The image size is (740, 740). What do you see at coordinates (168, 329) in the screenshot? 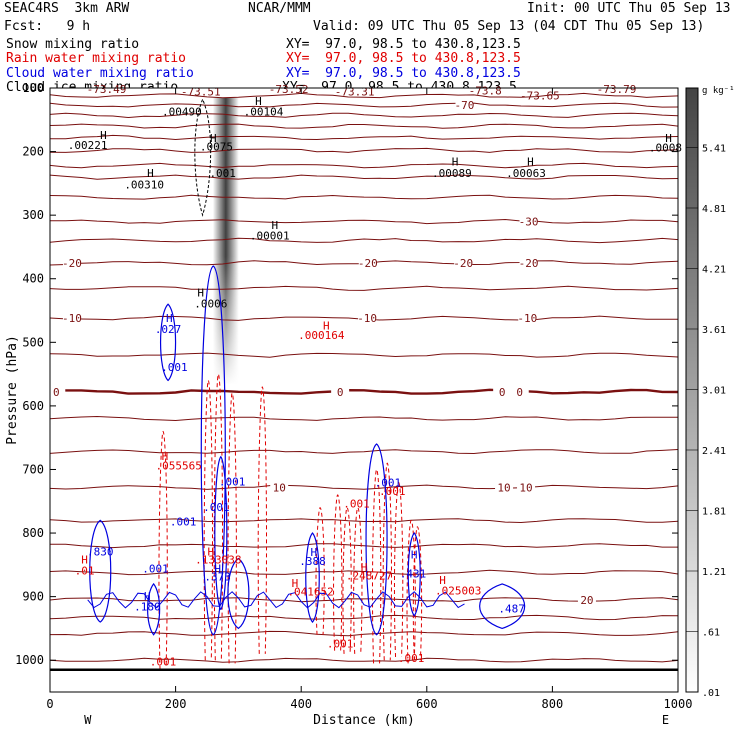
I see `cloud-water-label: .027` at bounding box center [168, 329].